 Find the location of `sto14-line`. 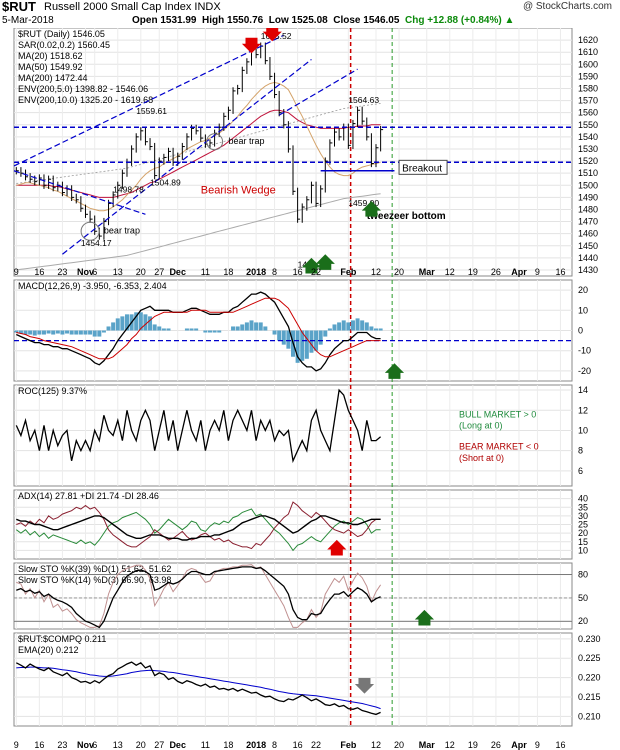

sto14-line is located at coordinates (199, 596).